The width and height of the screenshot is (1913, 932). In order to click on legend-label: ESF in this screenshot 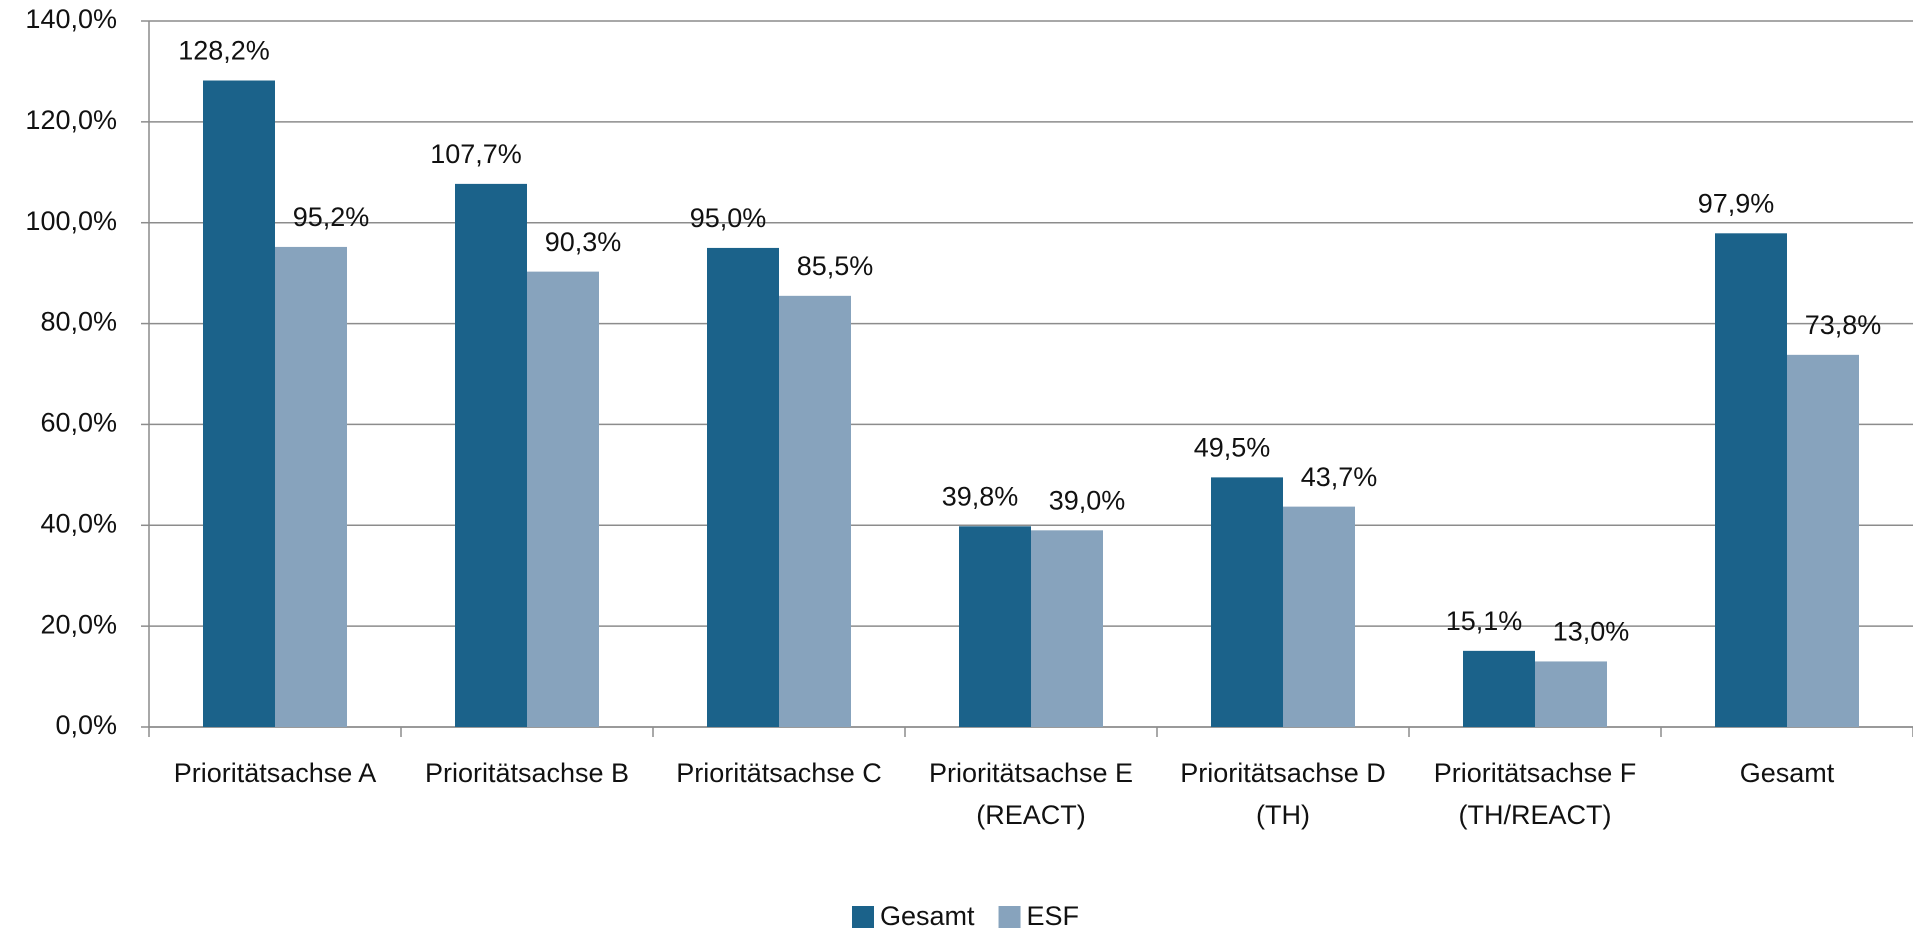, I will do `click(1053, 916)`.